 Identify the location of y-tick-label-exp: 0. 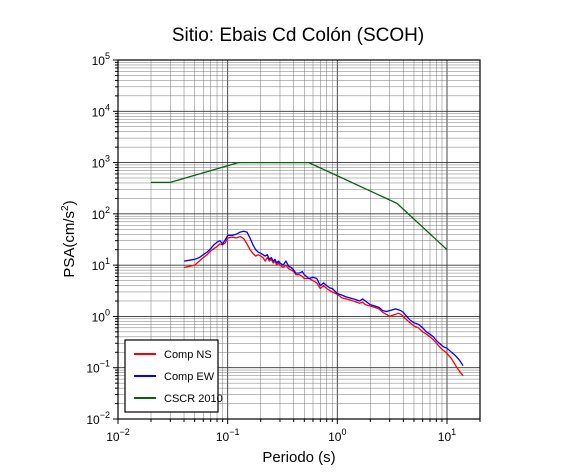
(107, 312).